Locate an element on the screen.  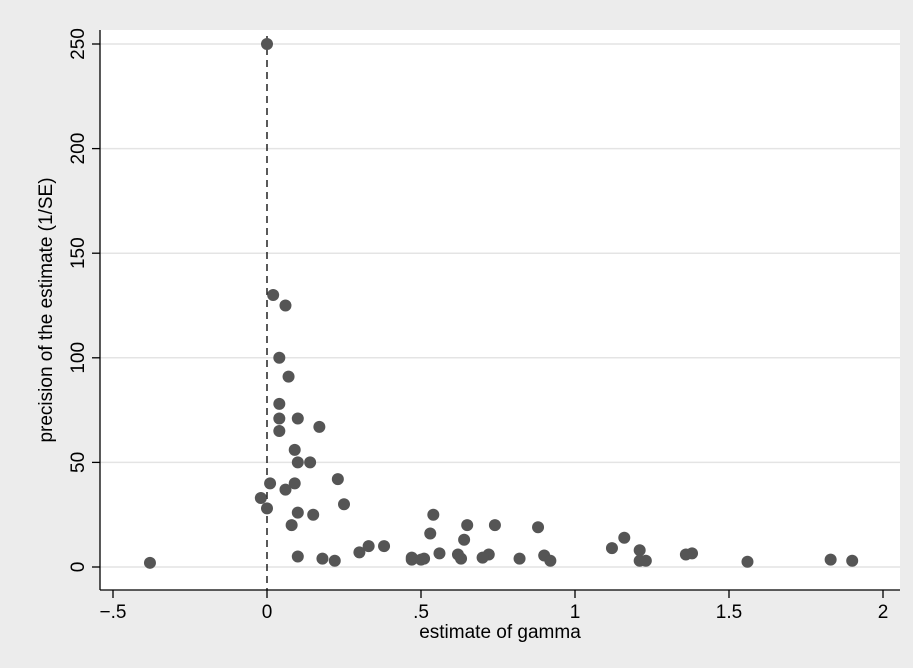
x-axis-label: estimate of gamma is located at coordinates (500, 632).